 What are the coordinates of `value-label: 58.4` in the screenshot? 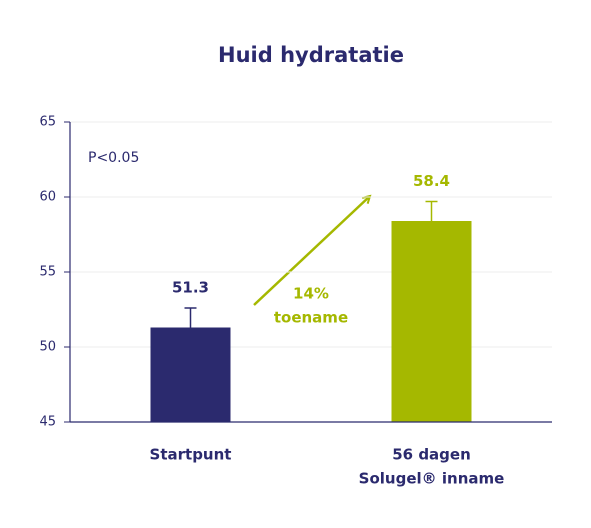 It's located at (431, 181).